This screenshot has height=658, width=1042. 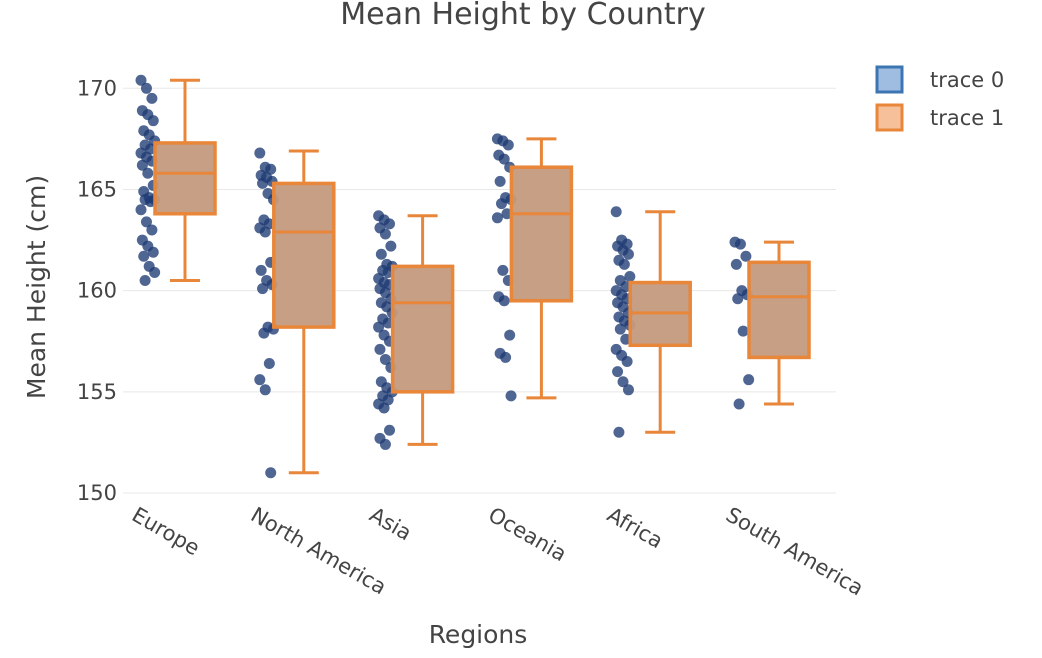 I want to click on x-axis-title: Regions, so click(x=478, y=634).